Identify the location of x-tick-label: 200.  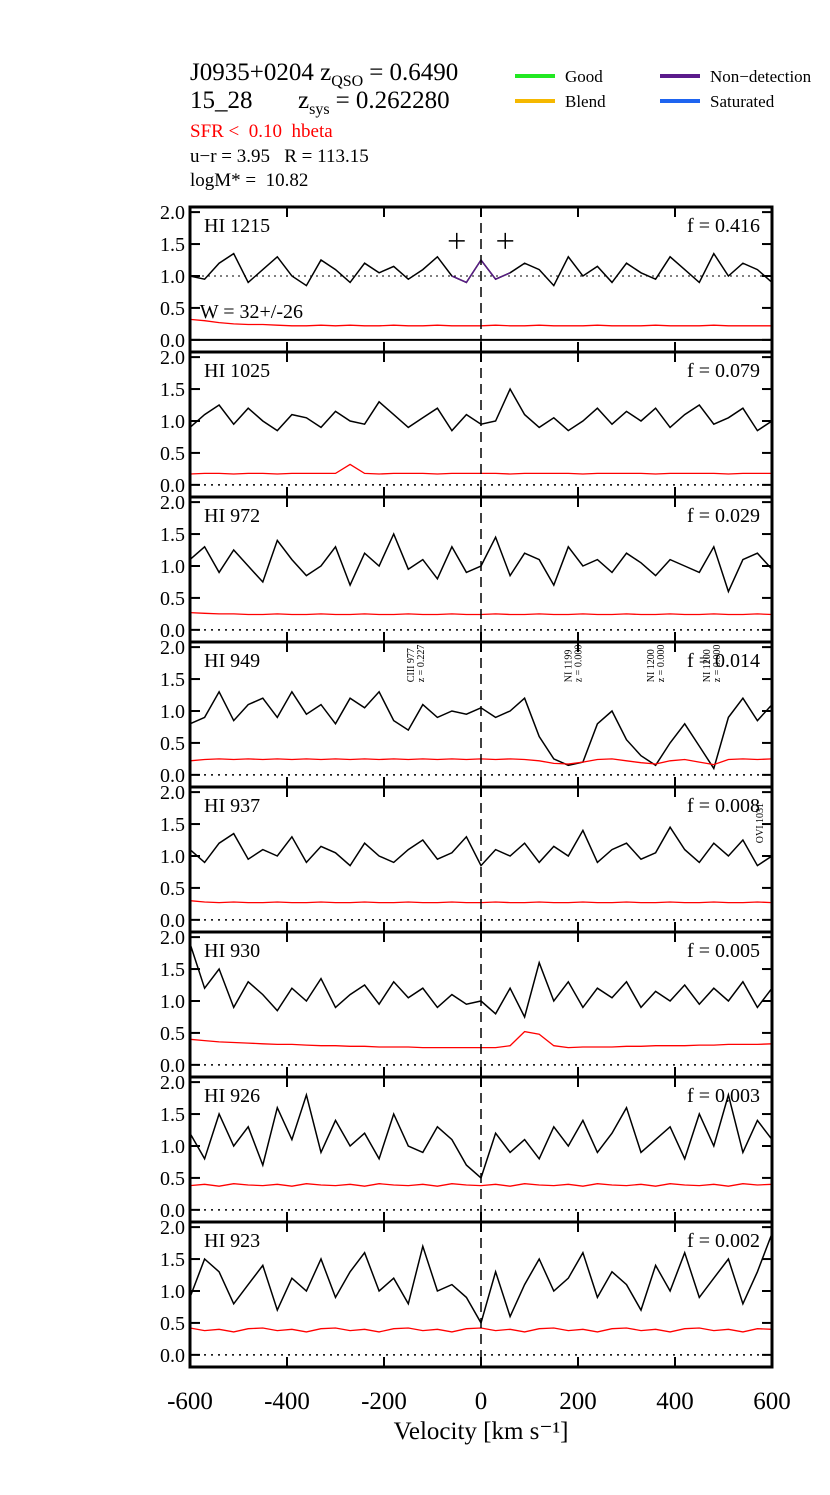
(578, 1401).